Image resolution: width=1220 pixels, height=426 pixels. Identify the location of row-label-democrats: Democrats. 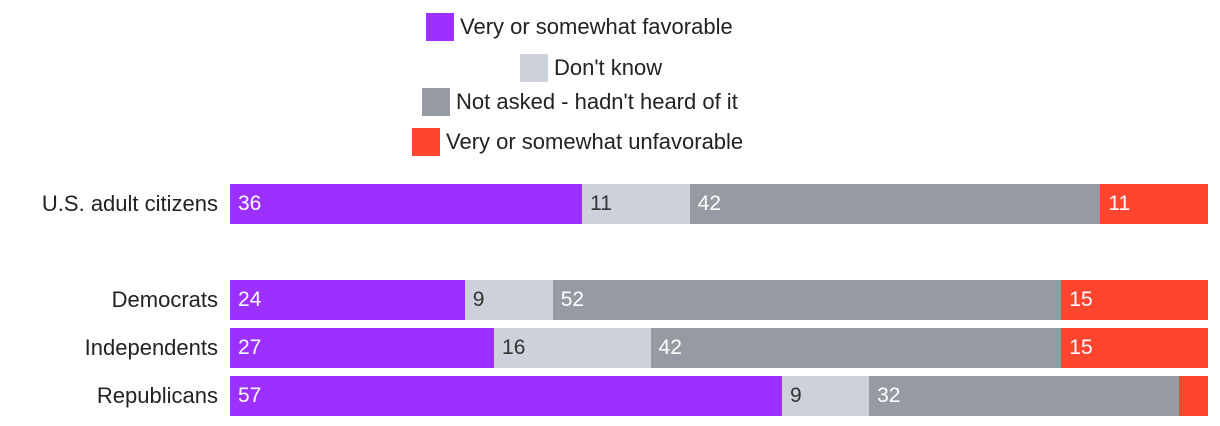
(164, 299).